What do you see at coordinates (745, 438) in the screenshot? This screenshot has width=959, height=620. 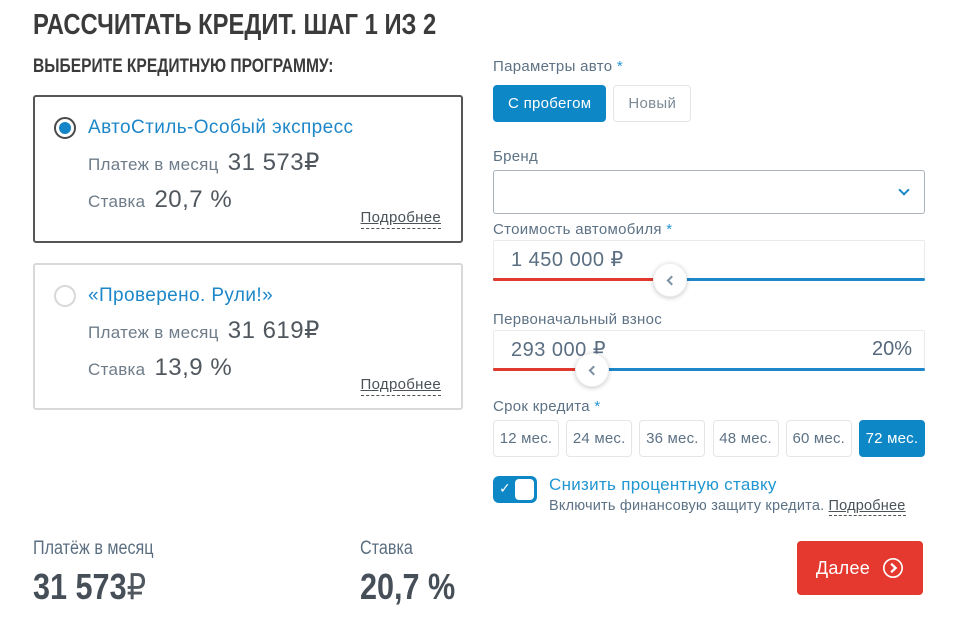 I see `term-48-button: 48 мес.` at bounding box center [745, 438].